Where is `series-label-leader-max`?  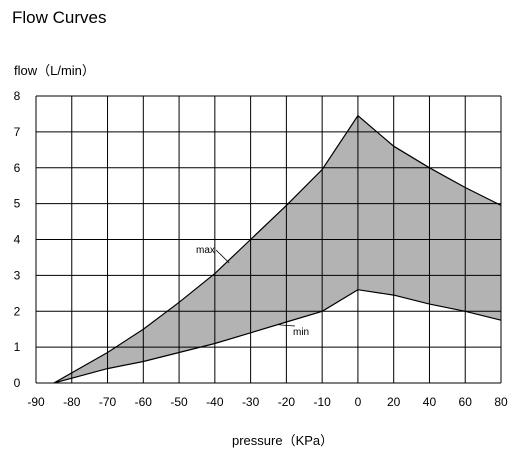 series-label-leader-max is located at coordinates (222, 256).